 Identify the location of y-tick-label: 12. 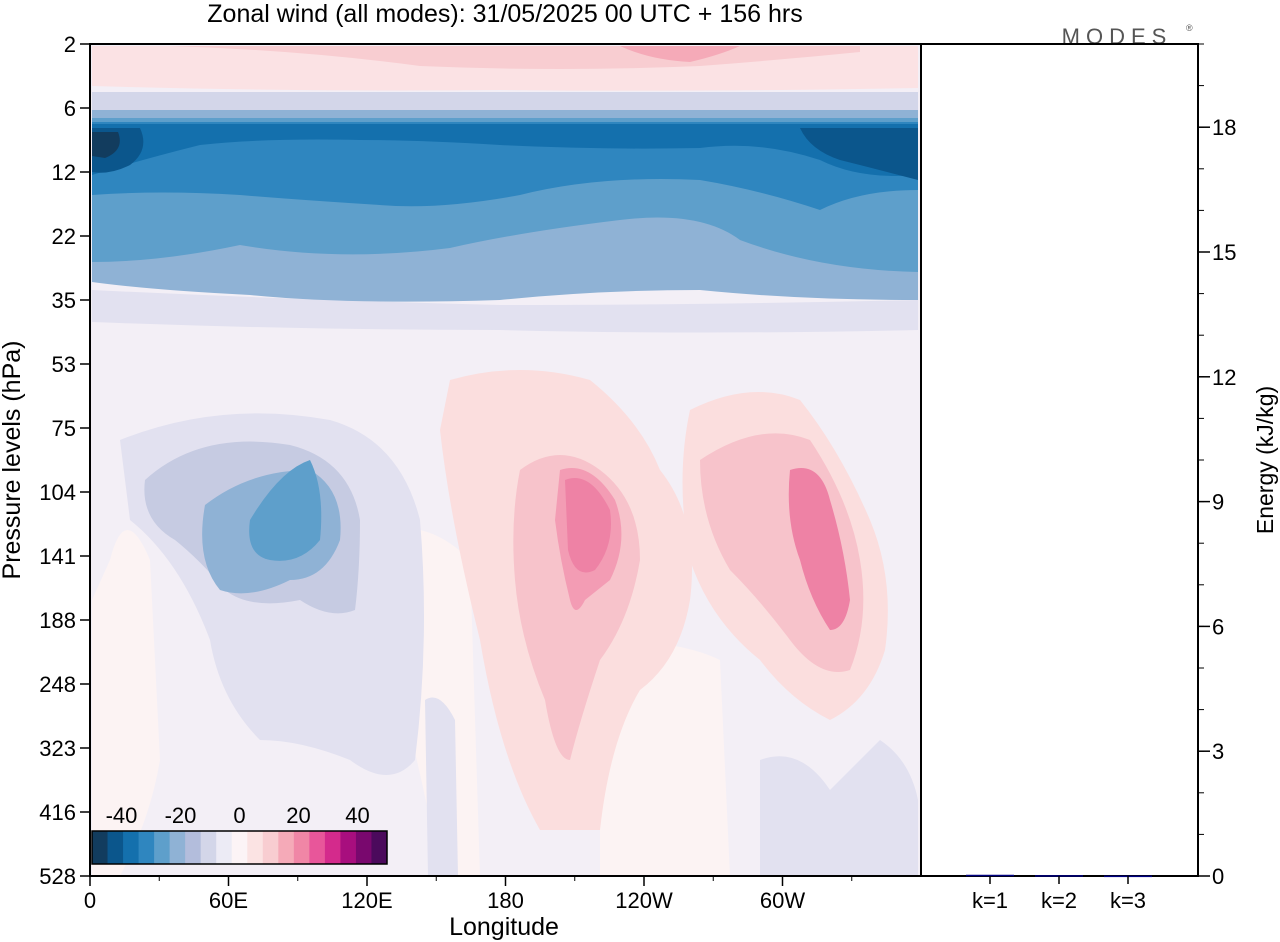
(64, 172).